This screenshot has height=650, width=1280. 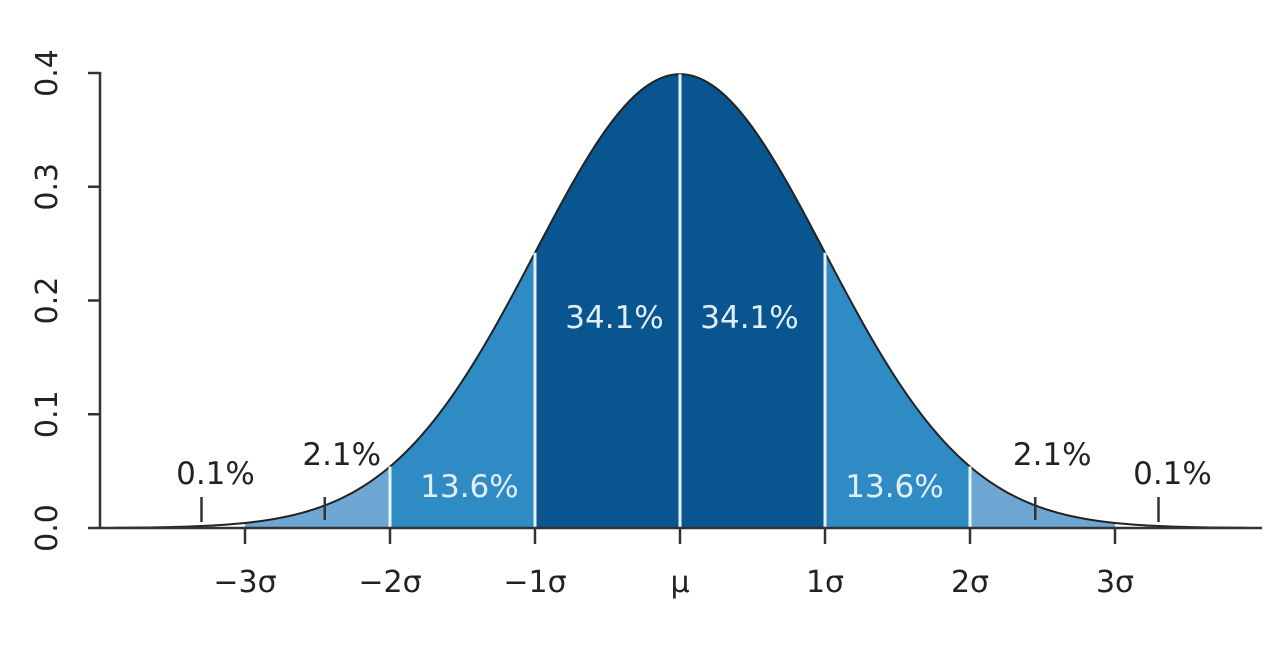 What do you see at coordinates (534, 582) in the screenshot?
I see `x-tick-label: −1σ` at bounding box center [534, 582].